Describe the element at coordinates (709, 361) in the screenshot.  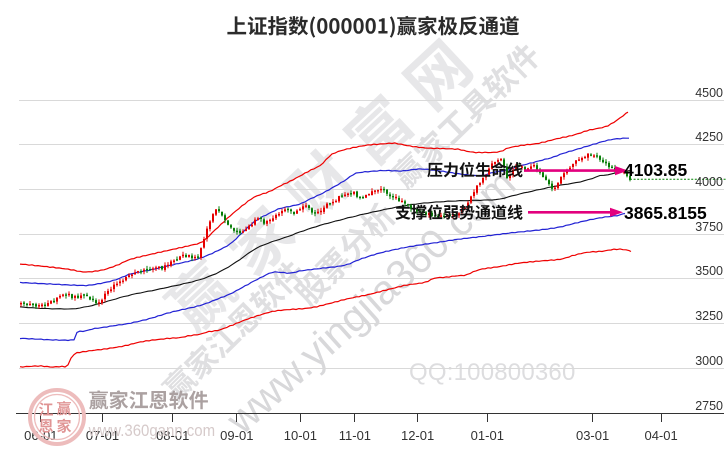
I see `svg-text: 3000` at that location.